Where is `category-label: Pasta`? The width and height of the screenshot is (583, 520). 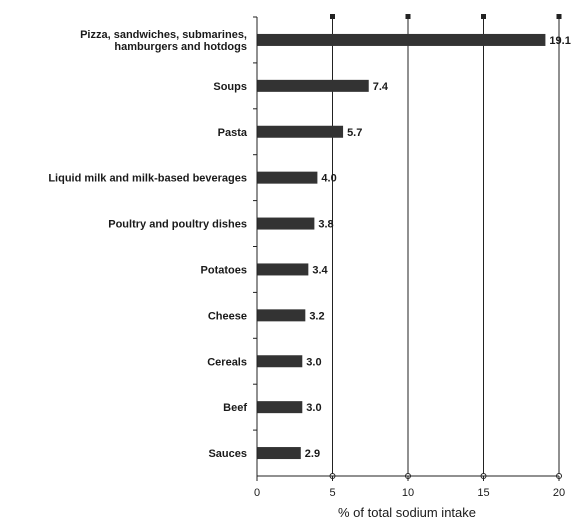
category-label: Pasta is located at coordinates (233, 133).